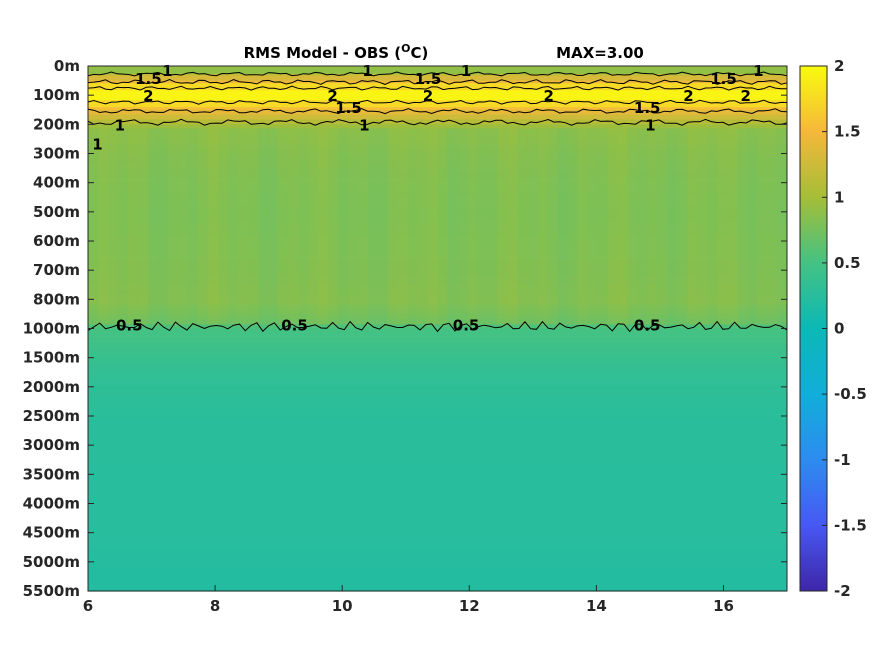 The height and width of the screenshot is (656, 875). Describe the element at coordinates (342, 606) in the screenshot. I see `x-tick-label: 10` at that location.